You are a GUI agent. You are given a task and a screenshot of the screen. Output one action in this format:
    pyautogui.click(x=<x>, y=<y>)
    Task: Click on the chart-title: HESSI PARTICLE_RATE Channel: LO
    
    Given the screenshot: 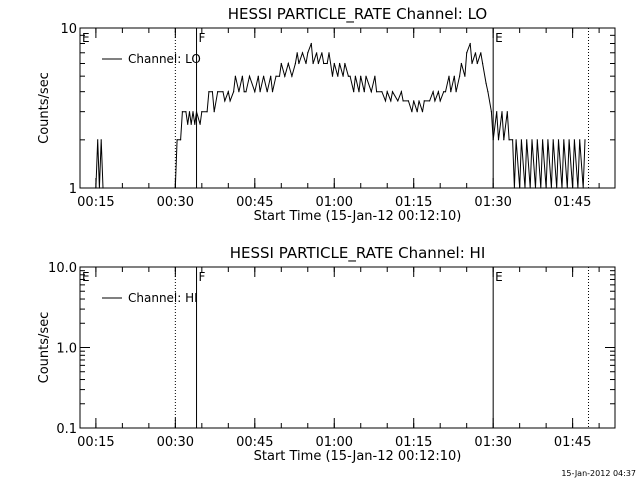 What is the action you would take?
    pyautogui.click(x=357, y=14)
    